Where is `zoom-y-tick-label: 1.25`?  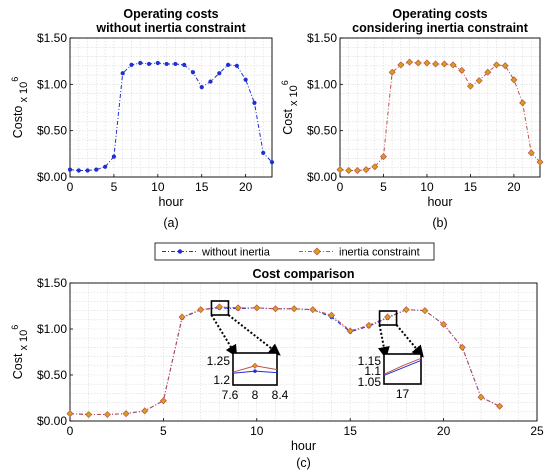
zoom-y-tick-label: 1.25 is located at coordinates (219, 361).